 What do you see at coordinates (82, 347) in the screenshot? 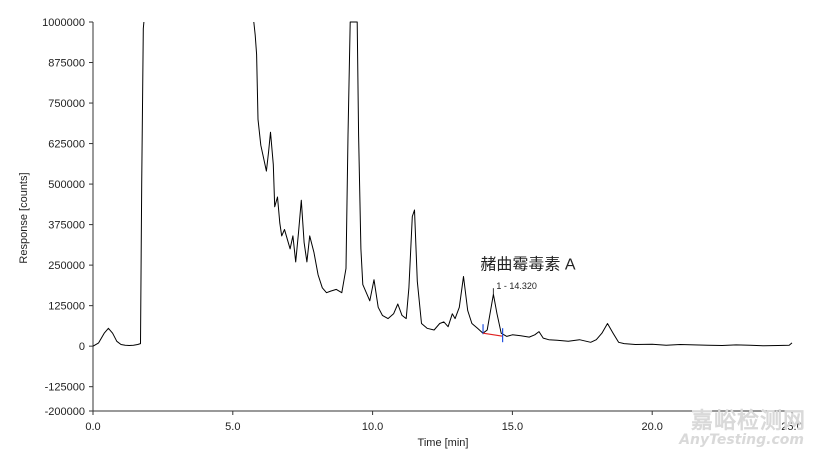
I see `y-tick-label: 0` at bounding box center [82, 347].